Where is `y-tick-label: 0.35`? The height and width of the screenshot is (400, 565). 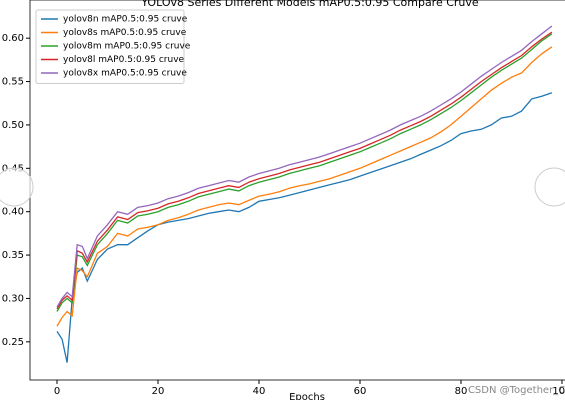 y-tick-label: 0.35 is located at coordinates (13, 255).